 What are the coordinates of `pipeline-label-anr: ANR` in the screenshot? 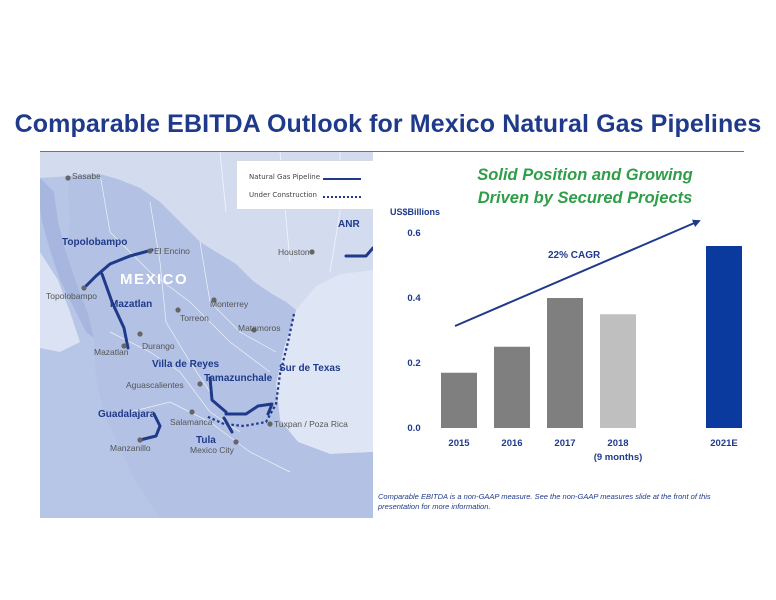 It's located at (349, 224).